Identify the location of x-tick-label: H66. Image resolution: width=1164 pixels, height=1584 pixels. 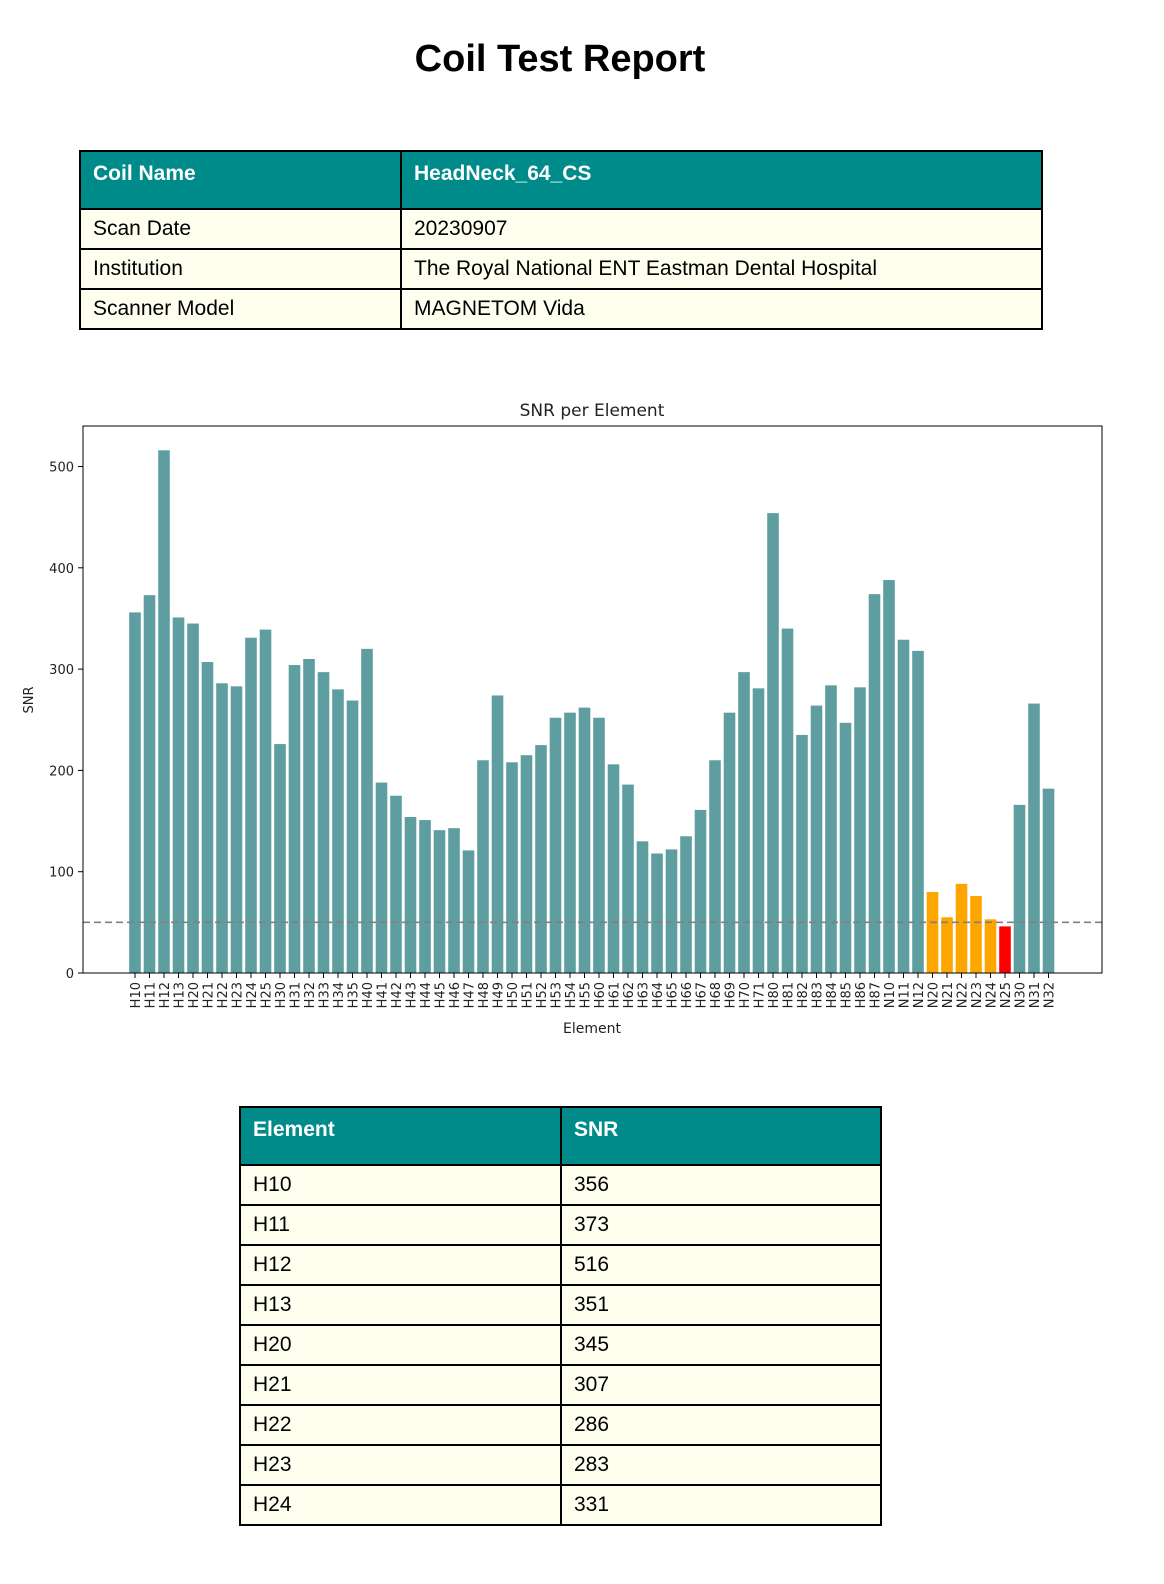
(687, 995).